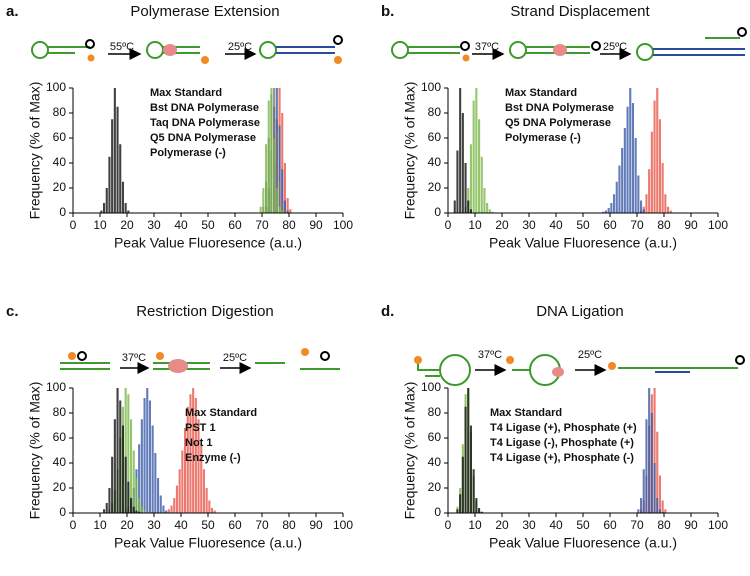 This screenshot has height=576, width=750. Describe the element at coordinates (435, 437) in the screenshot. I see `y-tick-label: 60` at that location.